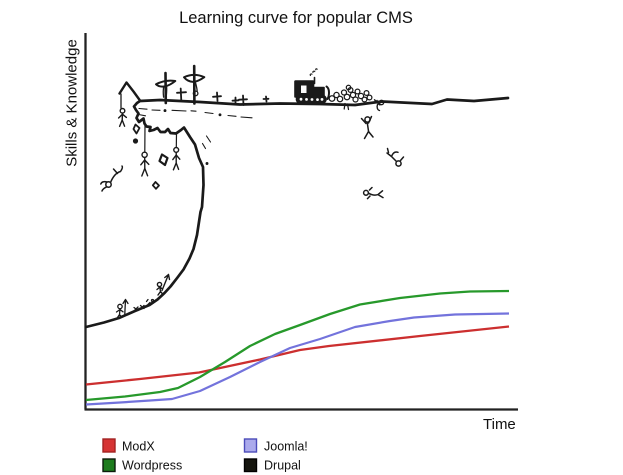 The image size is (623, 475). What do you see at coordinates (152, 466) in the screenshot?
I see `svg-text: Wordpress` at bounding box center [152, 466].